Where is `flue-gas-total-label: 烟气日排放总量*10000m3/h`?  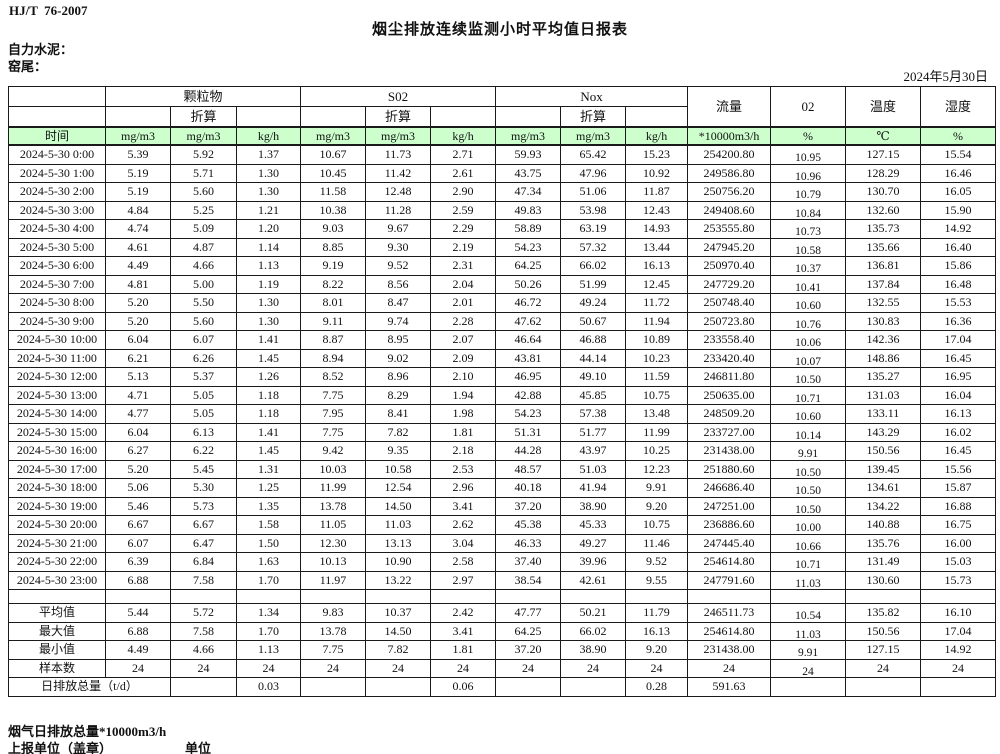 flue-gas-total-label: 烟气日排放总量*10000m3/h is located at coordinates (87, 731).